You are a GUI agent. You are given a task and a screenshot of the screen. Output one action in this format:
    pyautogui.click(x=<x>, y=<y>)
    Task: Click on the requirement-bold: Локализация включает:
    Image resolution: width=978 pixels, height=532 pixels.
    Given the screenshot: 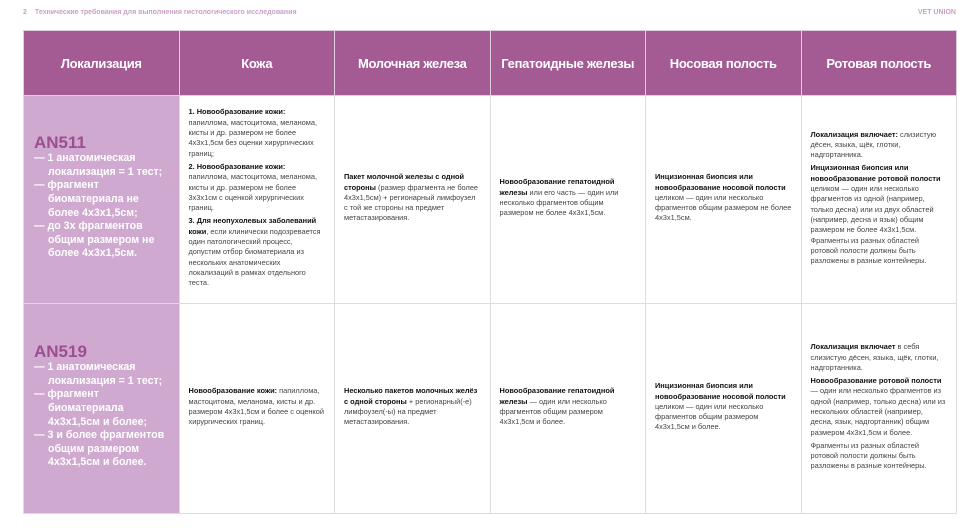 What is the action you would take?
    pyautogui.click(x=854, y=134)
    